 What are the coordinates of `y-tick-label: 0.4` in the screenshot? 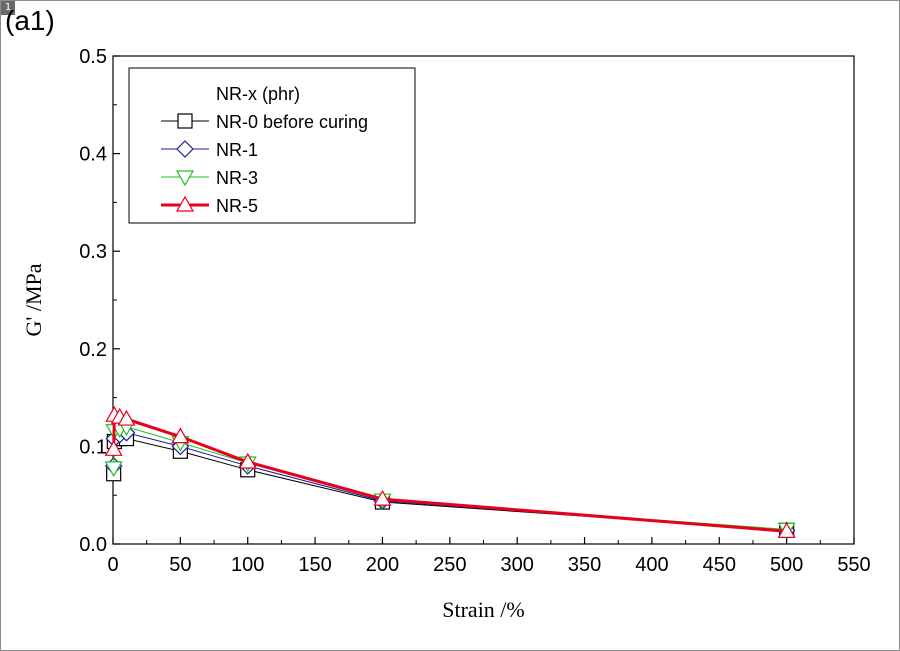 It's located at (93, 155).